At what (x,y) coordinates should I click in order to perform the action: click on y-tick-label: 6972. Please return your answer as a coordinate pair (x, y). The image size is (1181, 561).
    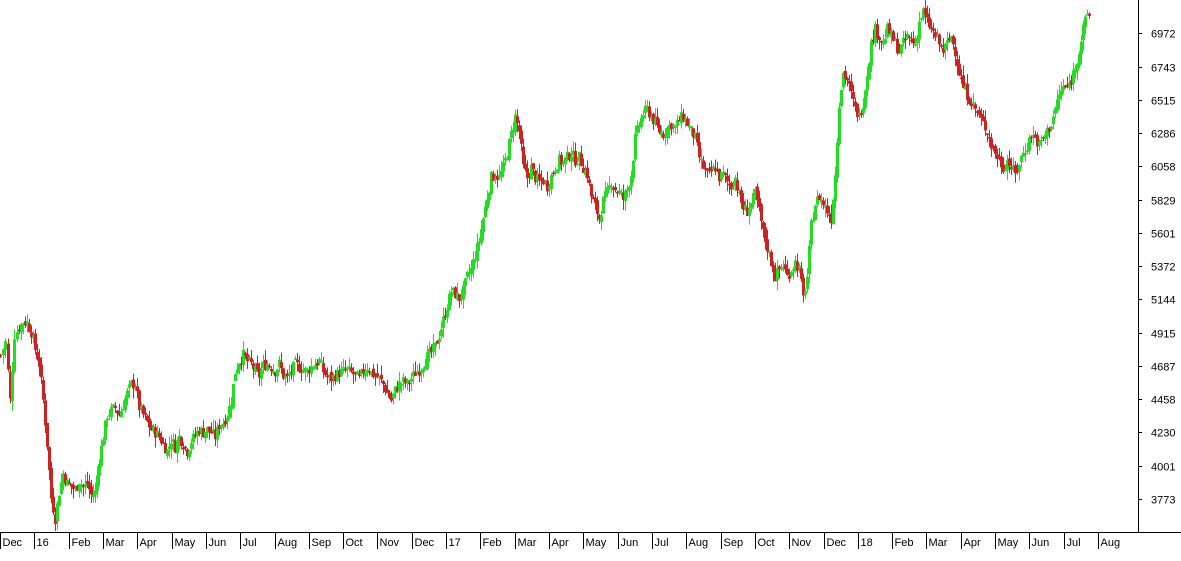
    Looking at the image, I should click on (1163, 35).